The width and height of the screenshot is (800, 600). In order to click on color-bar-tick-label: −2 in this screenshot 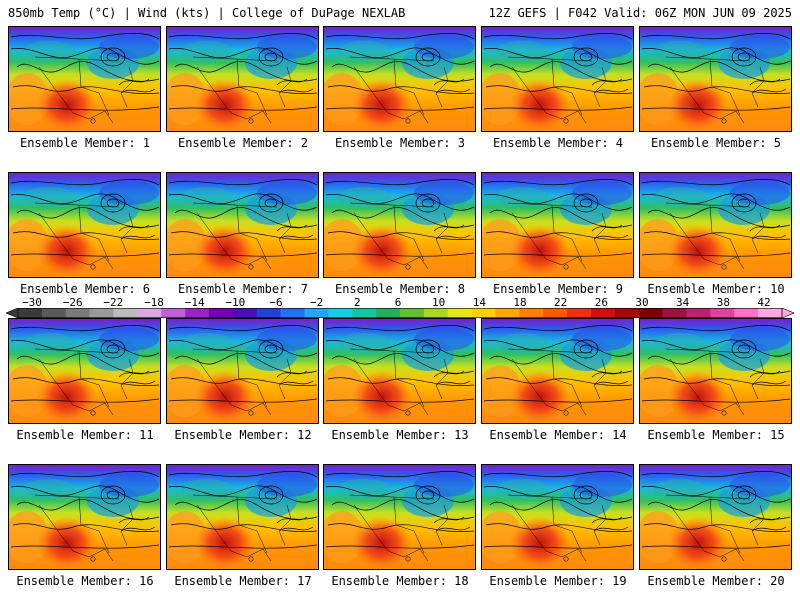, I will do `click(317, 302)`.